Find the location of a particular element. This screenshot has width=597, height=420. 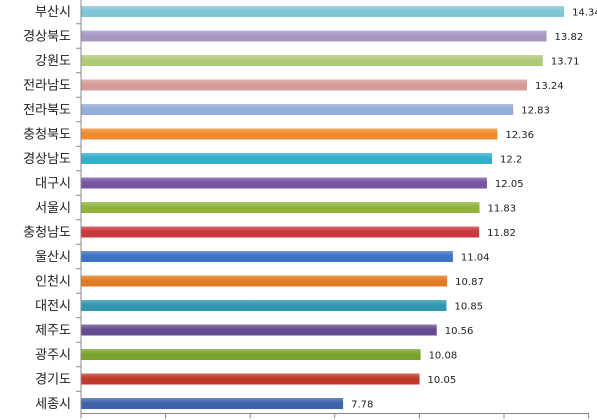

category-label-2: 경상북도 is located at coordinates (47, 37).